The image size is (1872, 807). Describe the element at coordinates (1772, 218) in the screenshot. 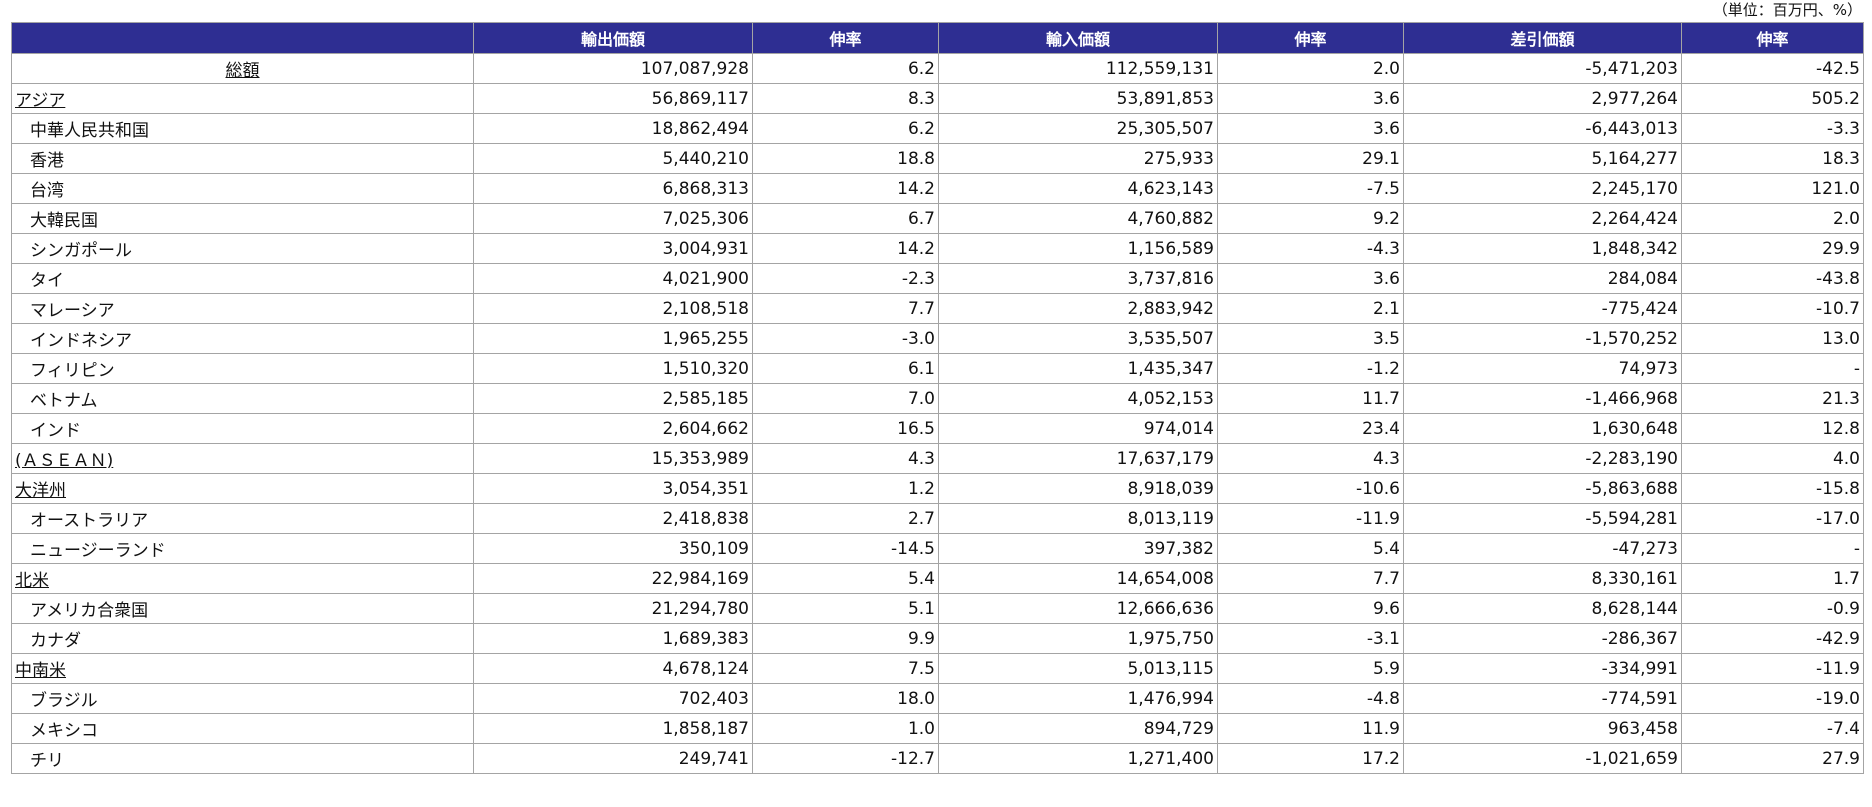

I see `balance-growth-cell: 2.0` at that location.